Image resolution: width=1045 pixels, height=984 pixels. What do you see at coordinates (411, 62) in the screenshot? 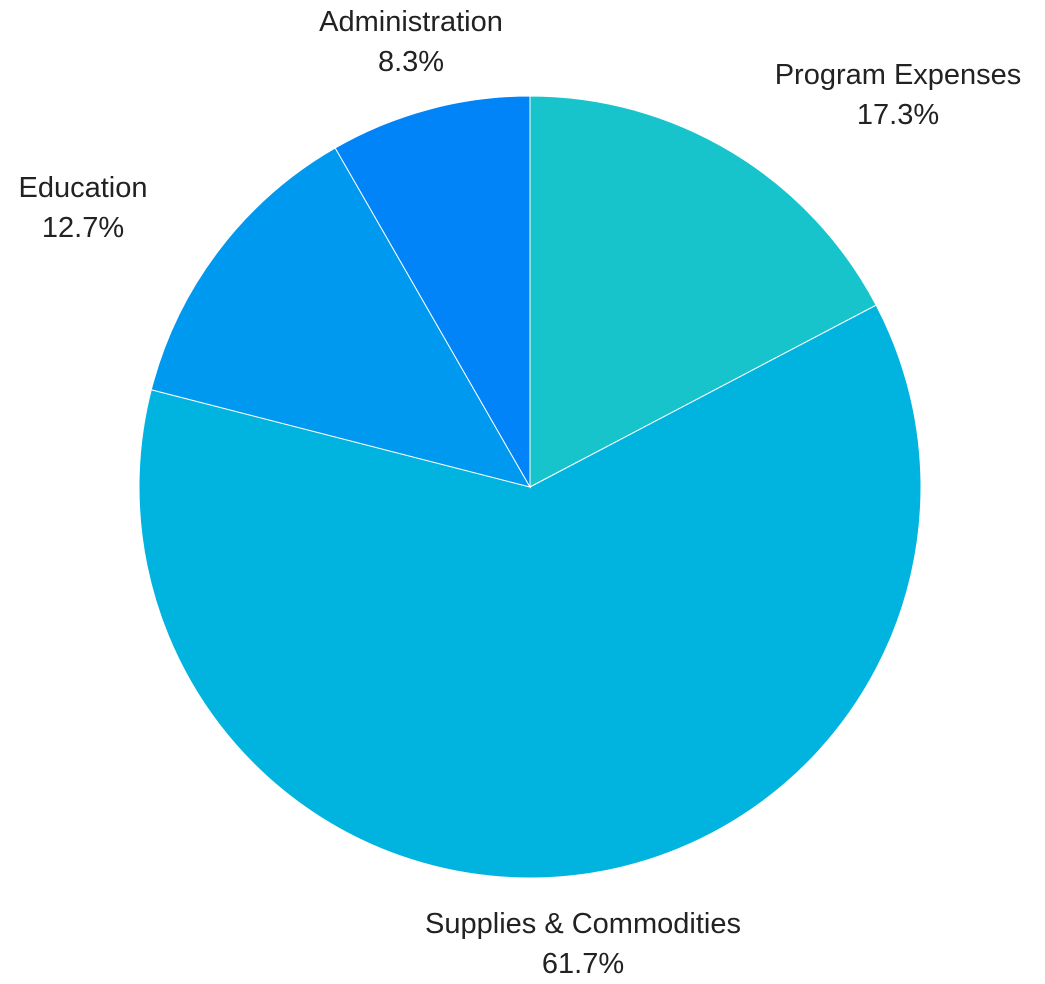
I see `slice-label-value: 8.3%` at bounding box center [411, 62].